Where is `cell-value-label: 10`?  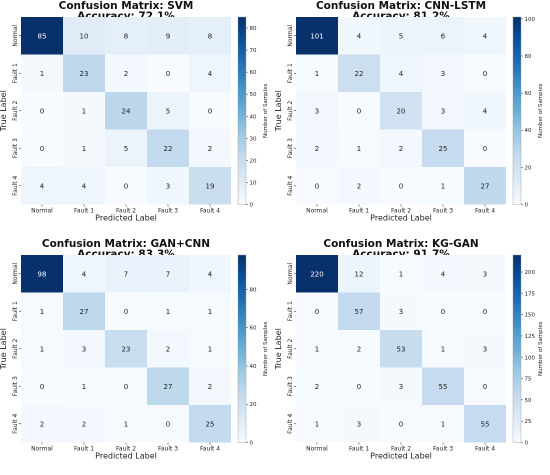
cell-value-label: 10 is located at coordinates (84, 36).